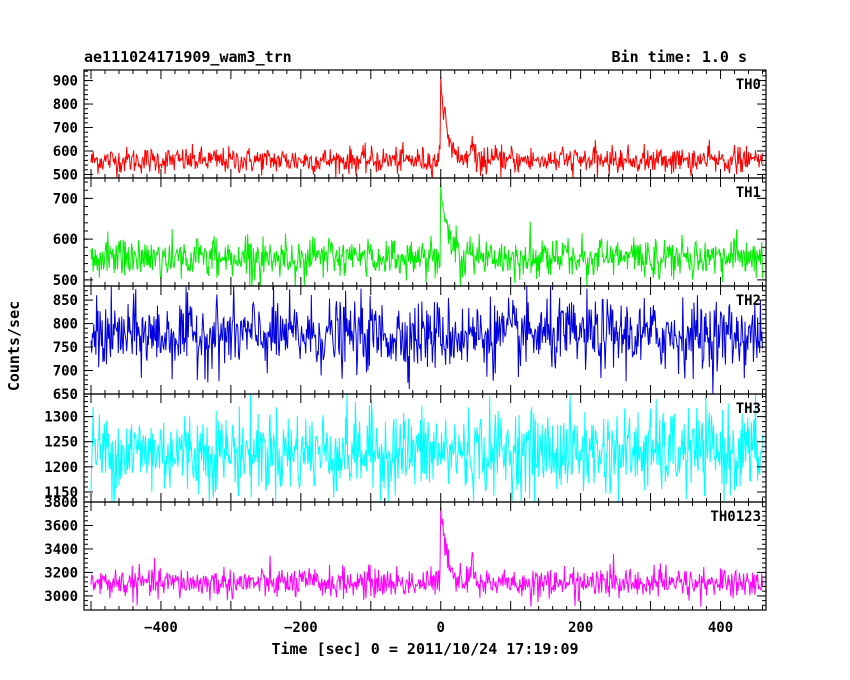 The width and height of the screenshot is (850, 680). Describe the element at coordinates (65, 348) in the screenshot. I see `y-tick-label: 750` at that location.